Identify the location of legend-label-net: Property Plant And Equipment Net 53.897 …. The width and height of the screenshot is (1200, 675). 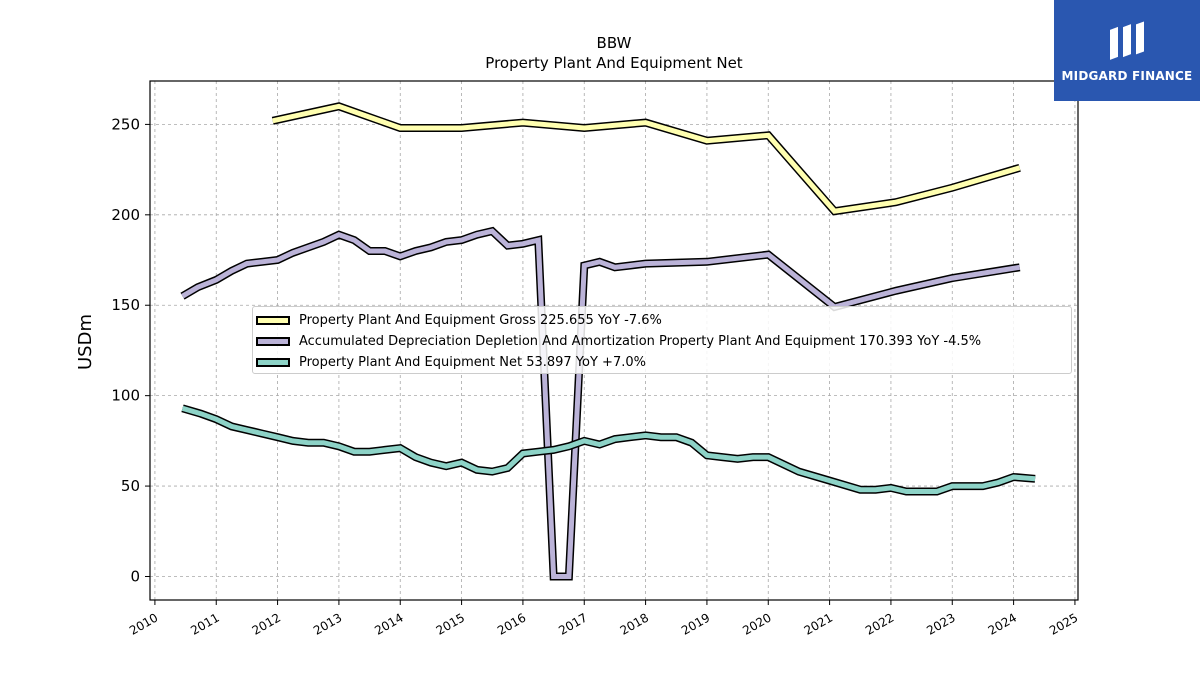
(472, 362).